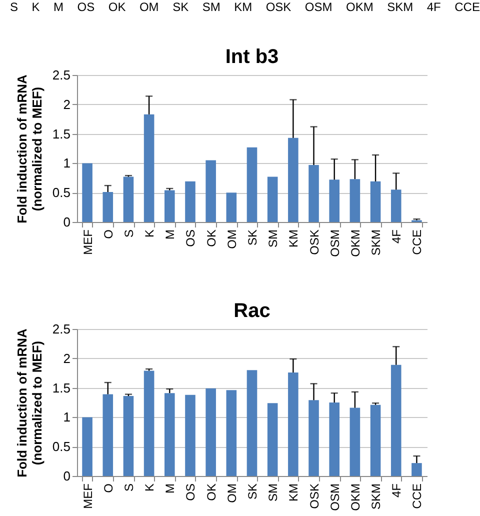  What do you see at coordinates (86, 8) in the screenshot?
I see `text: OS` at bounding box center [86, 8].